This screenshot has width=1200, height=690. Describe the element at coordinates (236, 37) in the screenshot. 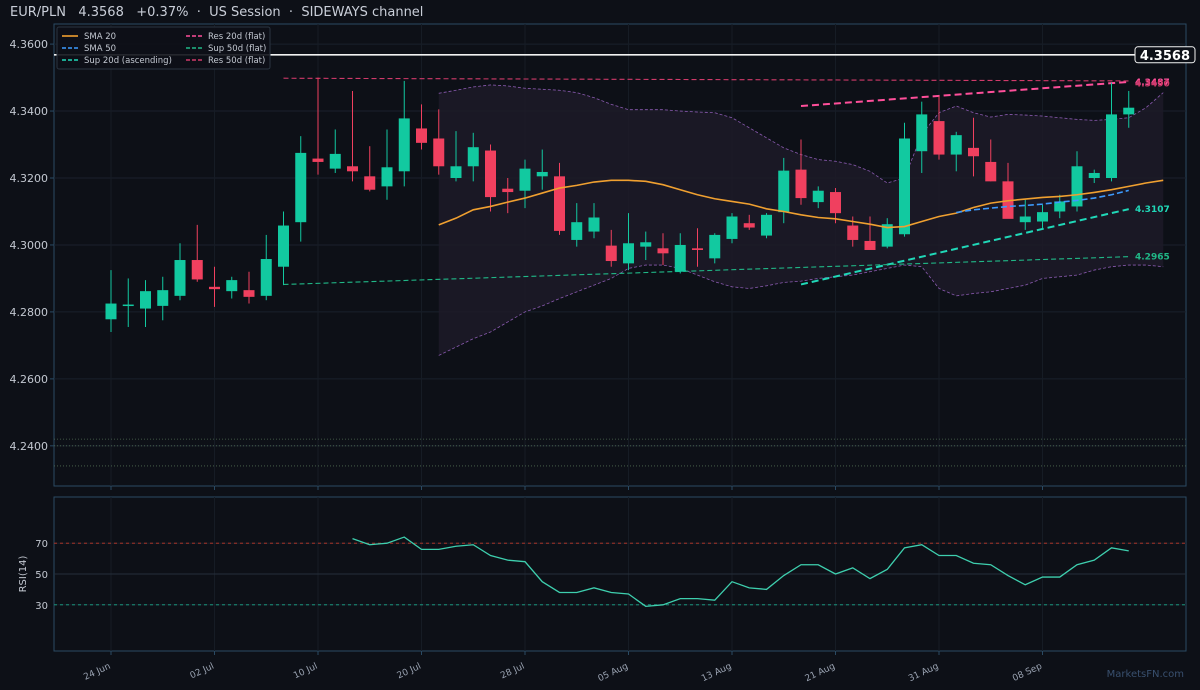

I see `legend-label: Res 20d (flat)` at that location.